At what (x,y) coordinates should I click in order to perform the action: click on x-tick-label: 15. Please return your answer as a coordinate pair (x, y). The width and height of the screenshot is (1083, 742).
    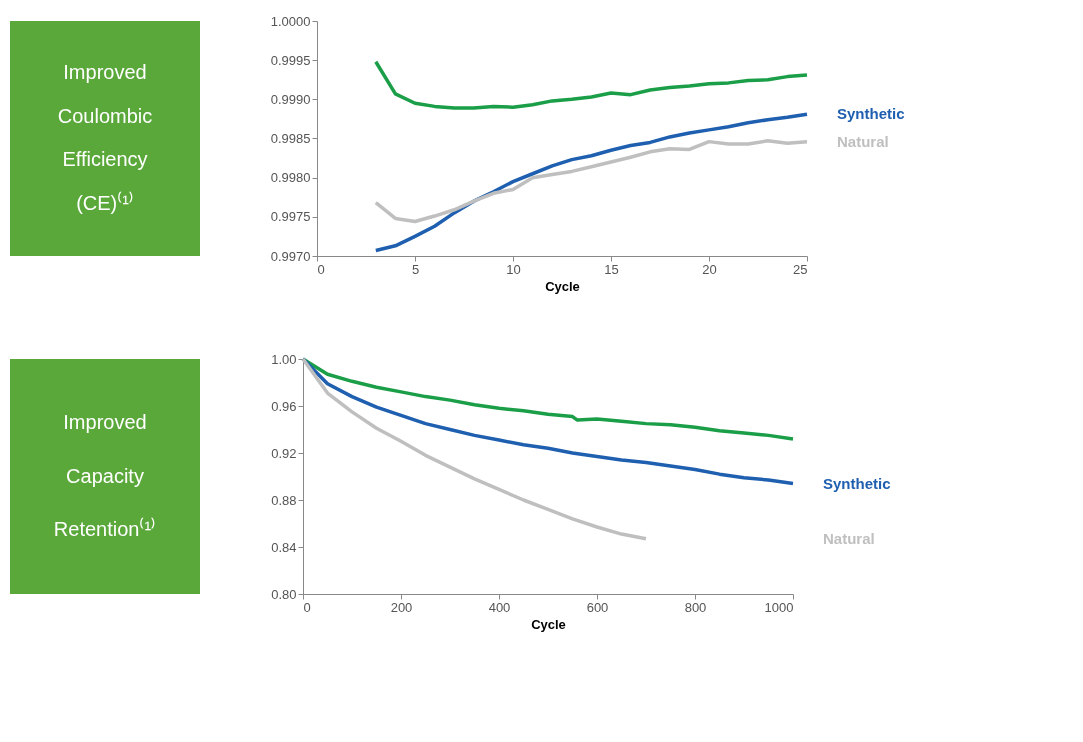
    Looking at the image, I should click on (611, 269).